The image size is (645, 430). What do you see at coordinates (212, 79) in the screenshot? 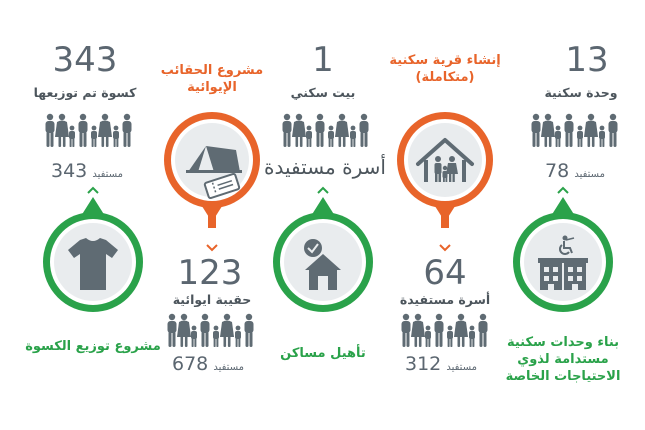
I see `c2-title: مشروع الحقائب الإيوائية` at bounding box center [212, 79].